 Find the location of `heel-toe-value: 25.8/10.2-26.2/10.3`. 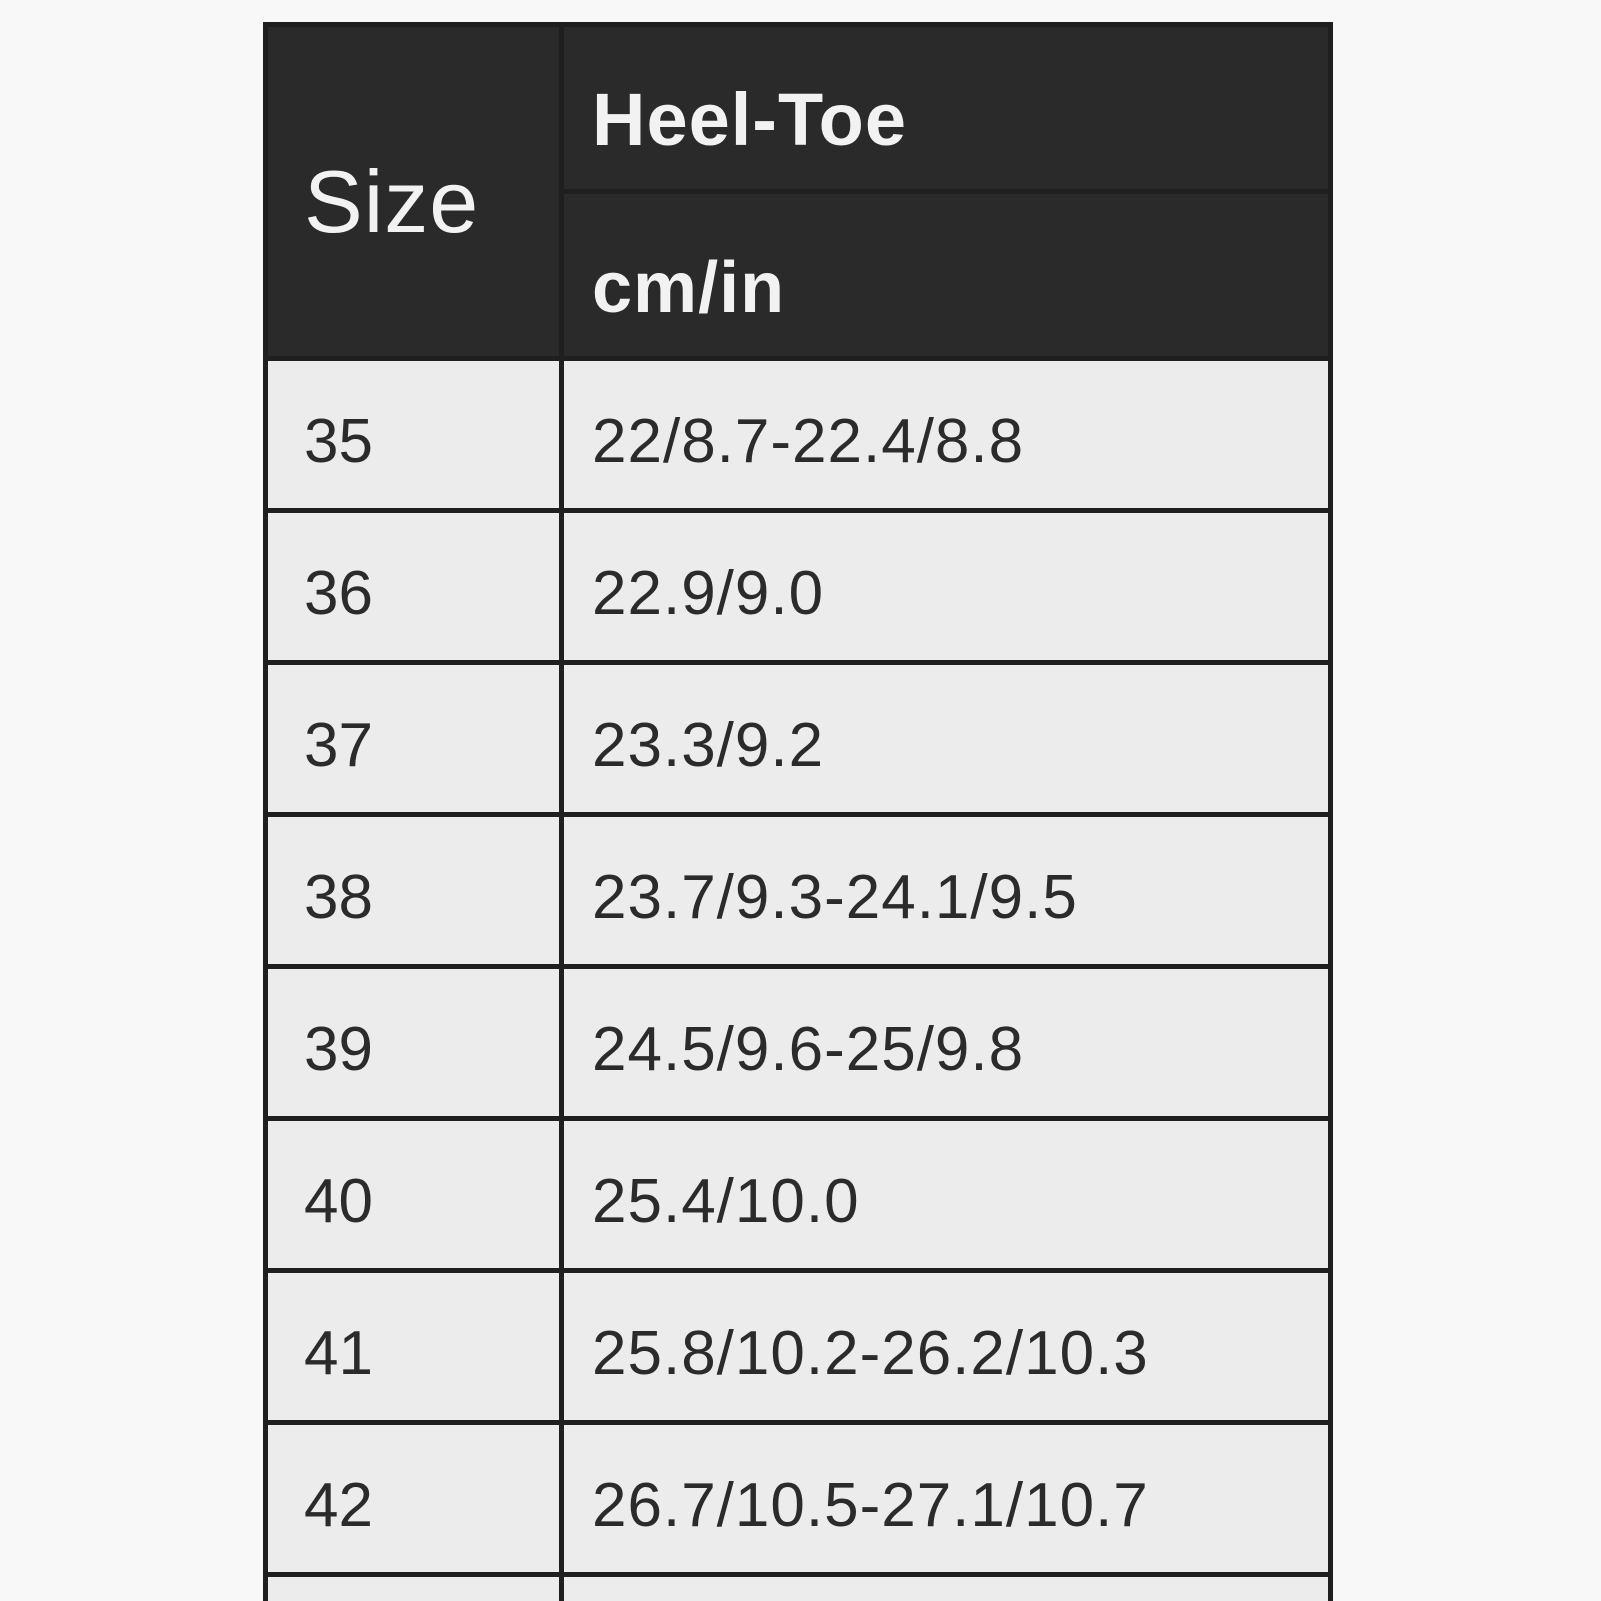

heel-toe-value: 25.8/10.2-26.2/10.3 is located at coordinates (946, 1346).